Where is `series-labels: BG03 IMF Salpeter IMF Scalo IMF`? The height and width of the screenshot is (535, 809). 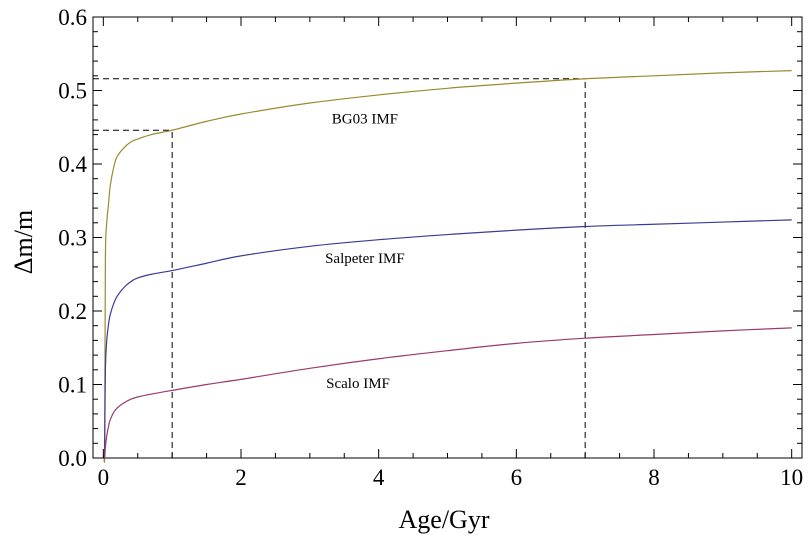 series-labels: BG03 IMF Salpeter IMF Scalo IMF is located at coordinates (365, 252).